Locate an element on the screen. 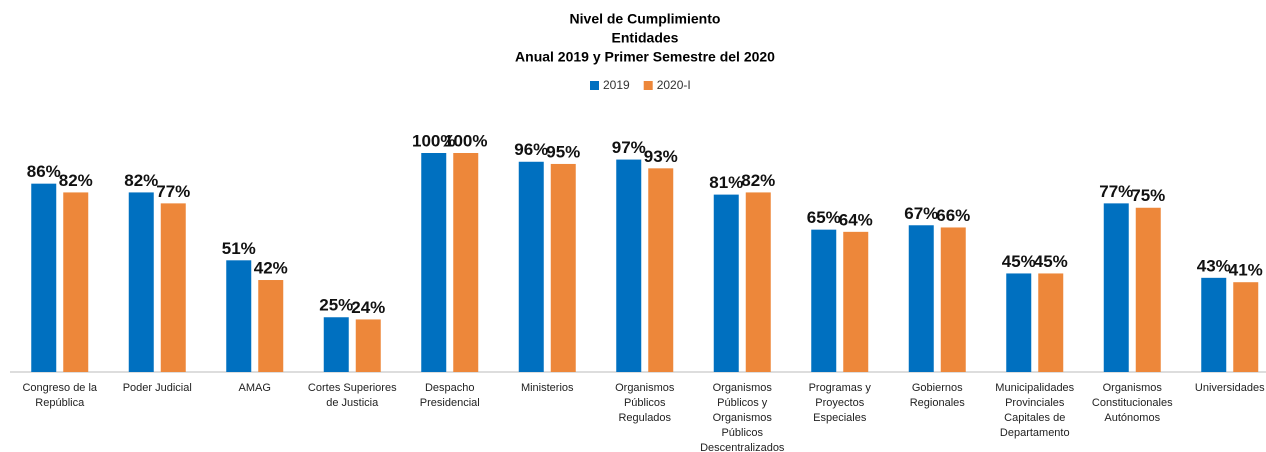 The image size is (1266, 452). legend-label: 2019 is located at coordinates (616, 85).